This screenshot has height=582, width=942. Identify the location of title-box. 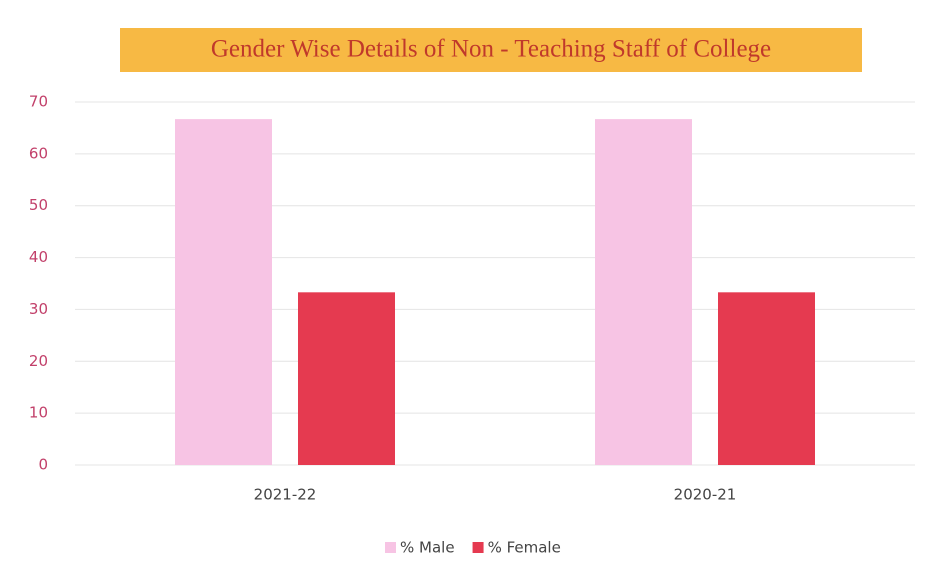
(491, 50).